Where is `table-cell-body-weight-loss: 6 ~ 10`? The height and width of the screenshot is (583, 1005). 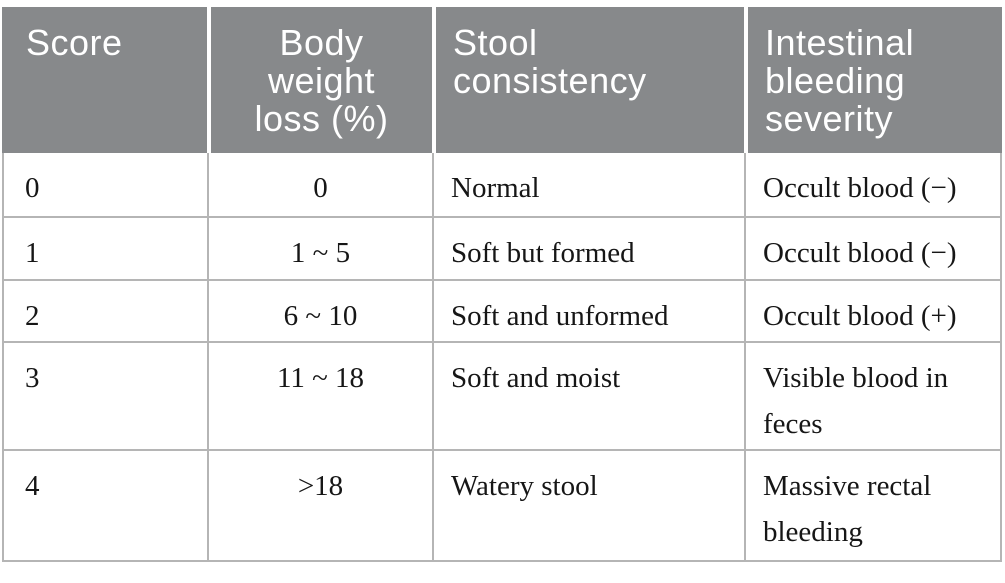 table-cell-body-weight-loss: 6 ~ 10 is located at coordinates (319, 310).